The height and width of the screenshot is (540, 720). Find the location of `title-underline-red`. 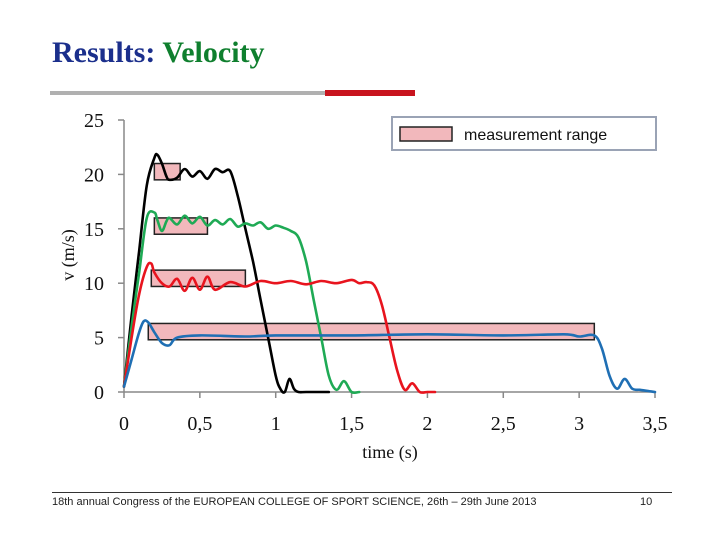

title-underline-red is located at coordinates (370, 93).